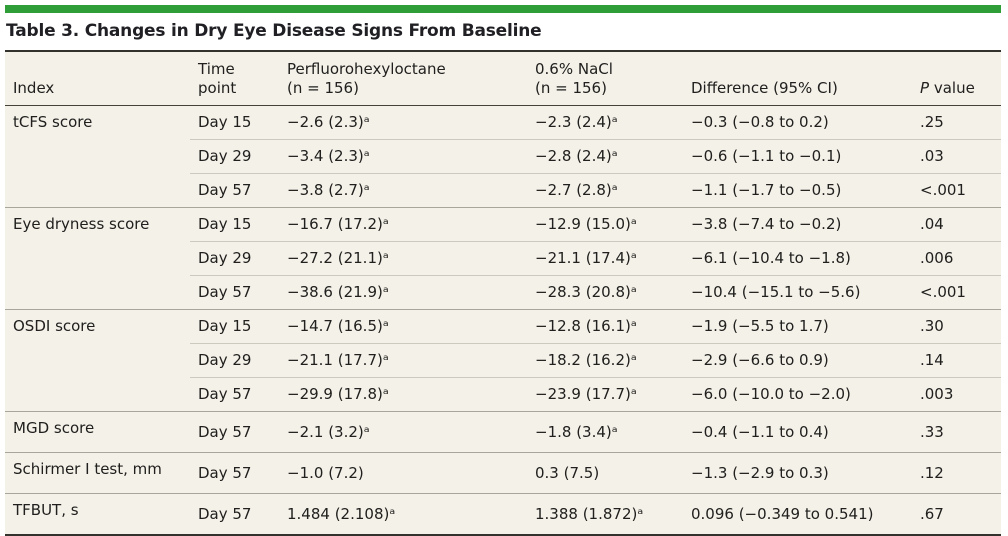 This screenshot has height=536, width=1008. Describe the element at coordinates (797, 190) in the screenshot. I see `cell-difference: −1.1 (−1.7 to −0.5)` at that location.